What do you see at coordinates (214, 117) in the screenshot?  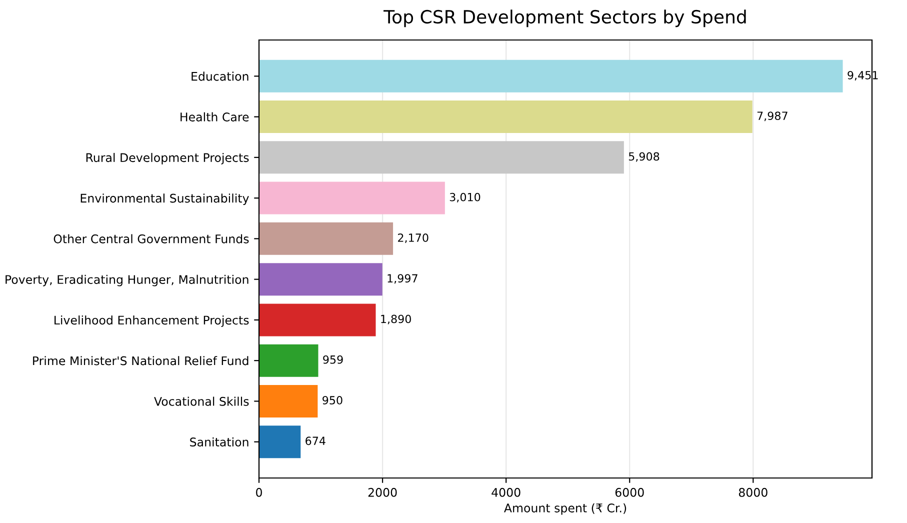 I see `y-tick-label: Health Care` at bounding box center [214, 117].